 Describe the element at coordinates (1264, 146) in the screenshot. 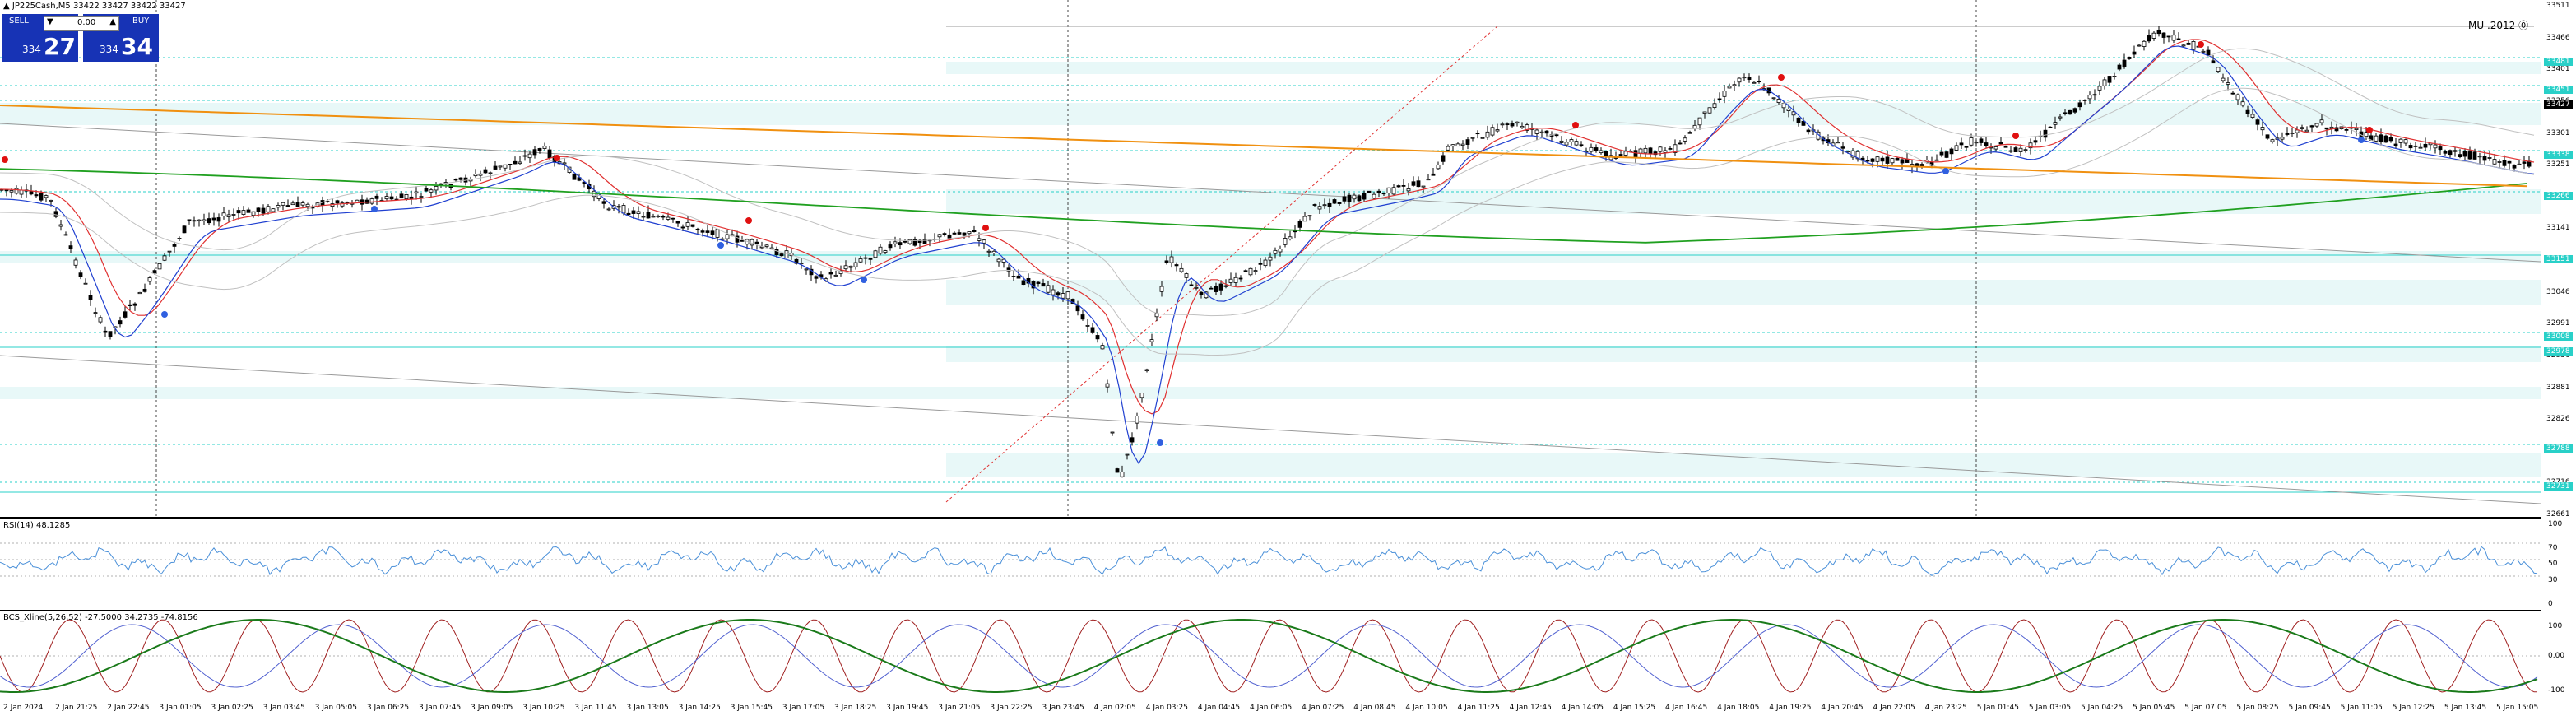

I see `moving-average-orange` at that location.